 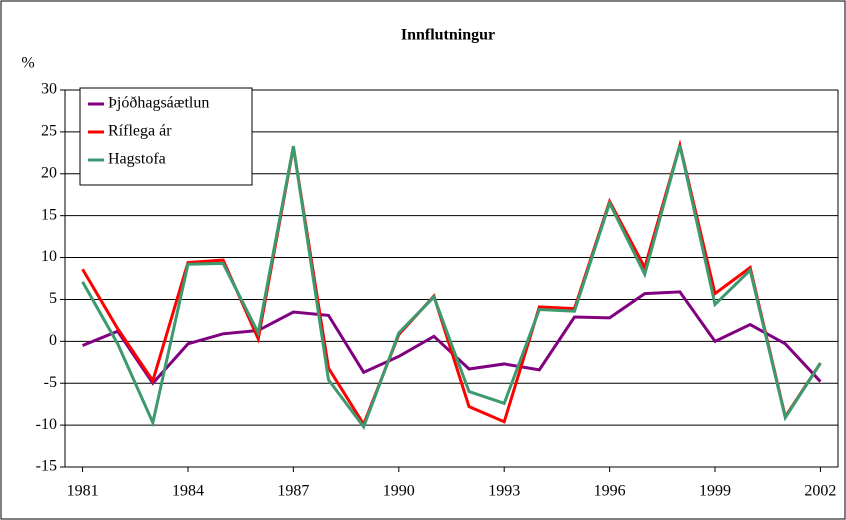 What do you see at coordinates (49, 89) in the screenshot?
I see `y-tick-label: 30` at bounding box center [49, 89].